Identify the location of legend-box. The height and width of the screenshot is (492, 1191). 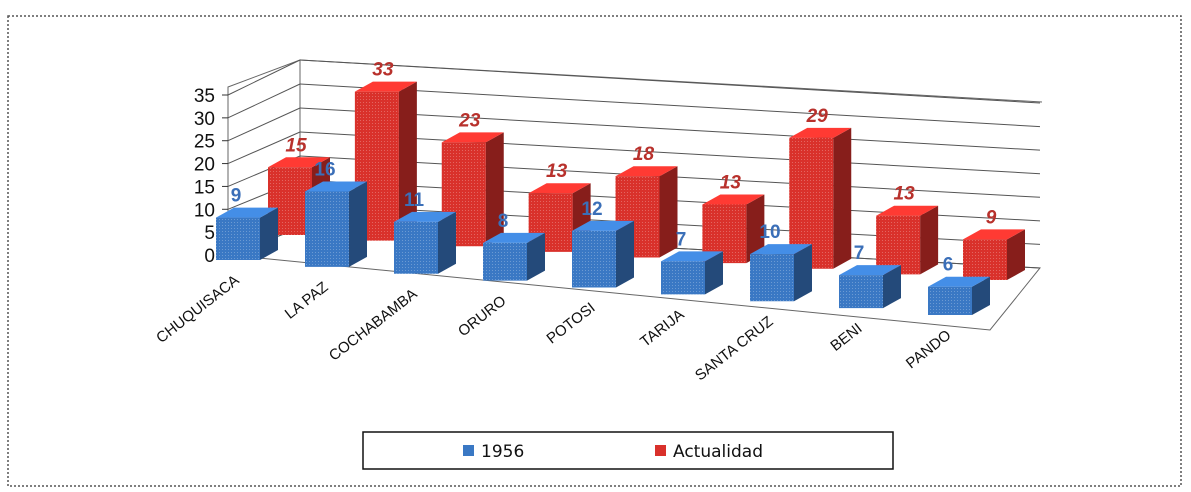
(628, 450).